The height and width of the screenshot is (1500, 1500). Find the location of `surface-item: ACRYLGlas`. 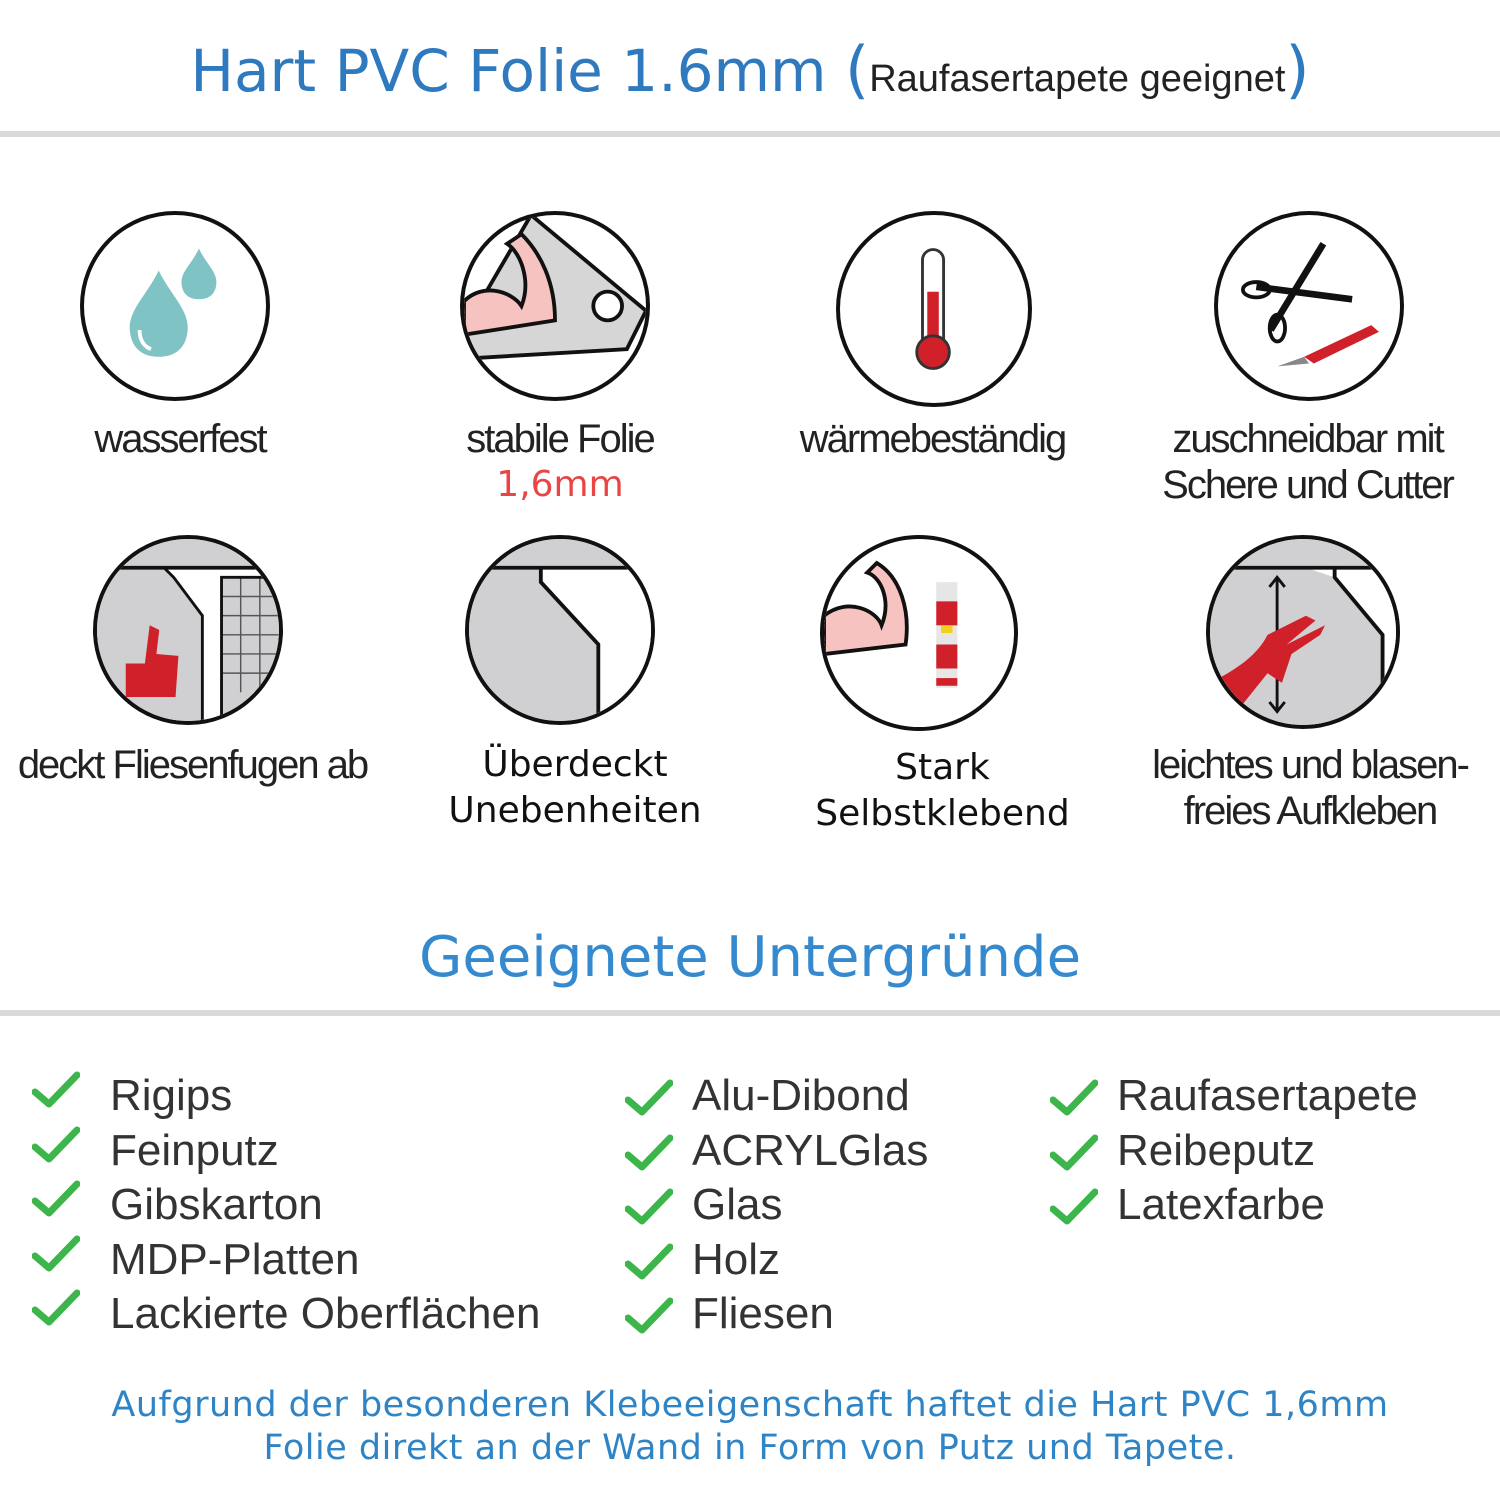

surface-item: ACRYLGlas is located at coordinates (810, 1150).